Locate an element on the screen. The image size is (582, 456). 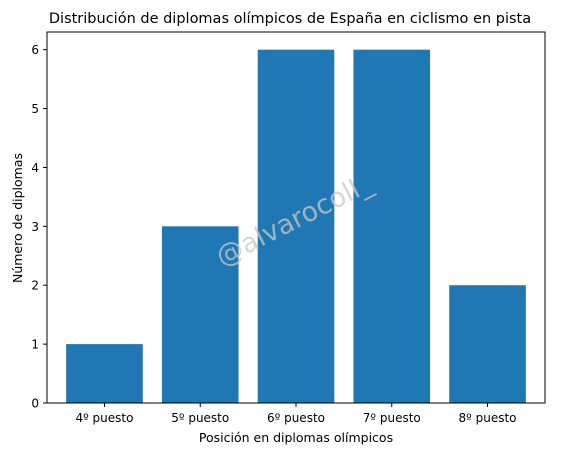
bar-6-puesto is located at coordinates (296, 226).